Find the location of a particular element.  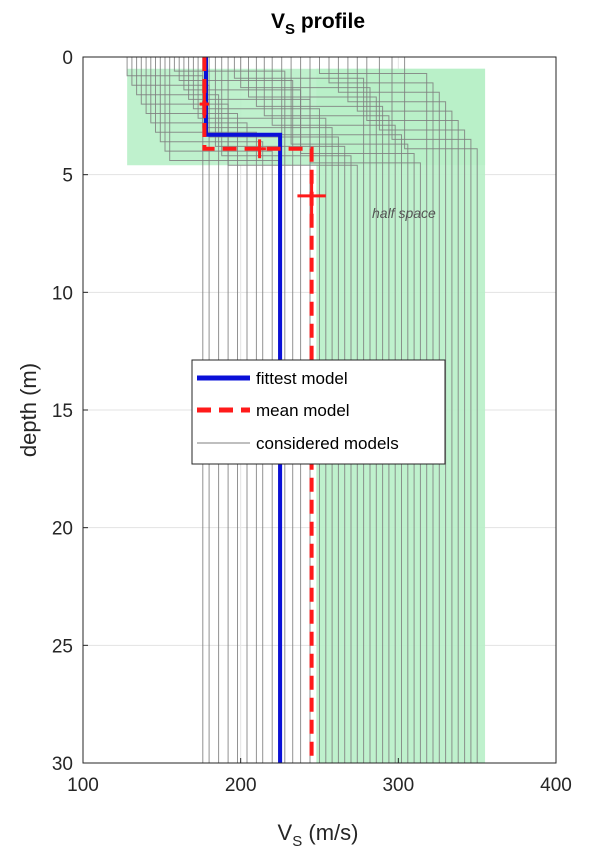

legend-label-mean: mean model is located at coordinates (303, 410).